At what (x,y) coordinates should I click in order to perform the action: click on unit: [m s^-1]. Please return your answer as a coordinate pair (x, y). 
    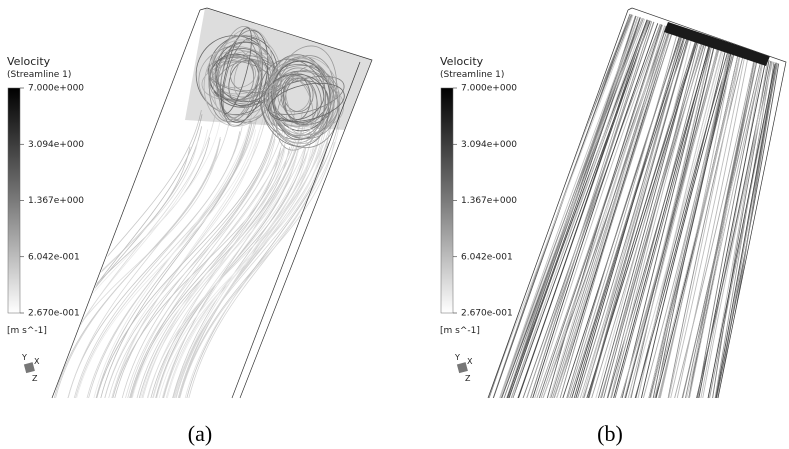
    Looking at the image, I should click on (27, 331).